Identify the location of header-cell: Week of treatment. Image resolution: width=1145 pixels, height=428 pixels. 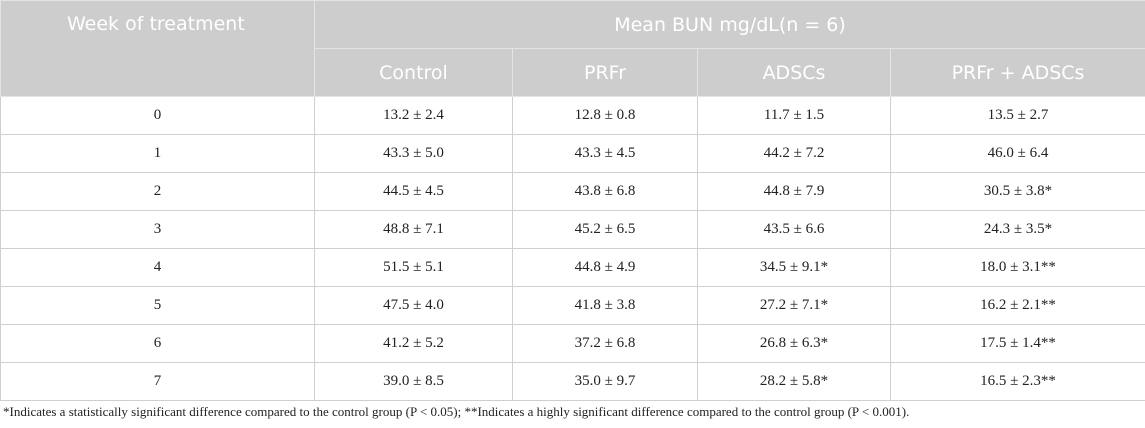
(157, 48).